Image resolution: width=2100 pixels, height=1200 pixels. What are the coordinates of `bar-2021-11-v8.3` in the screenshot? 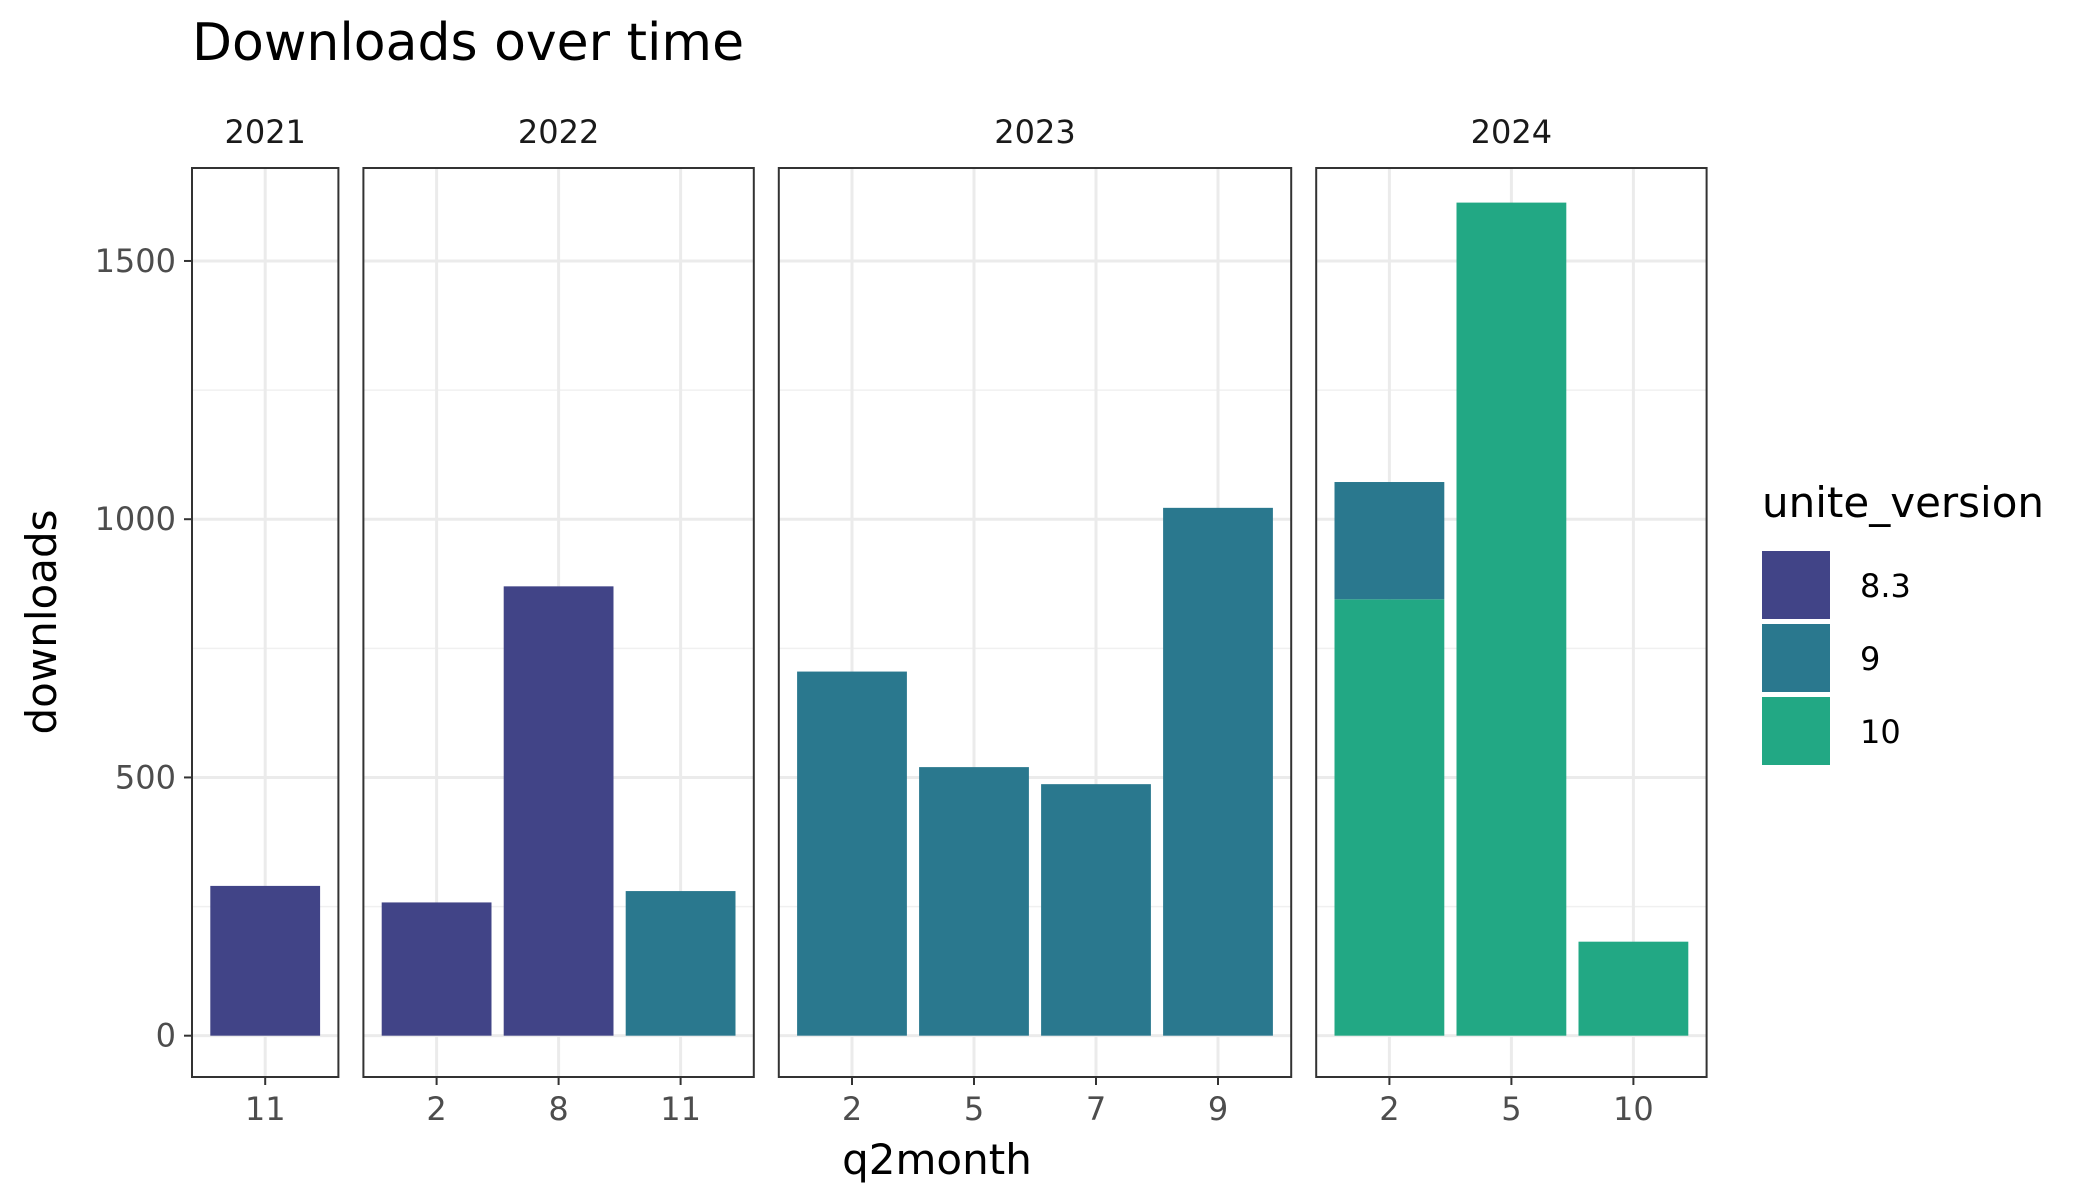 It's located at (265, 960).